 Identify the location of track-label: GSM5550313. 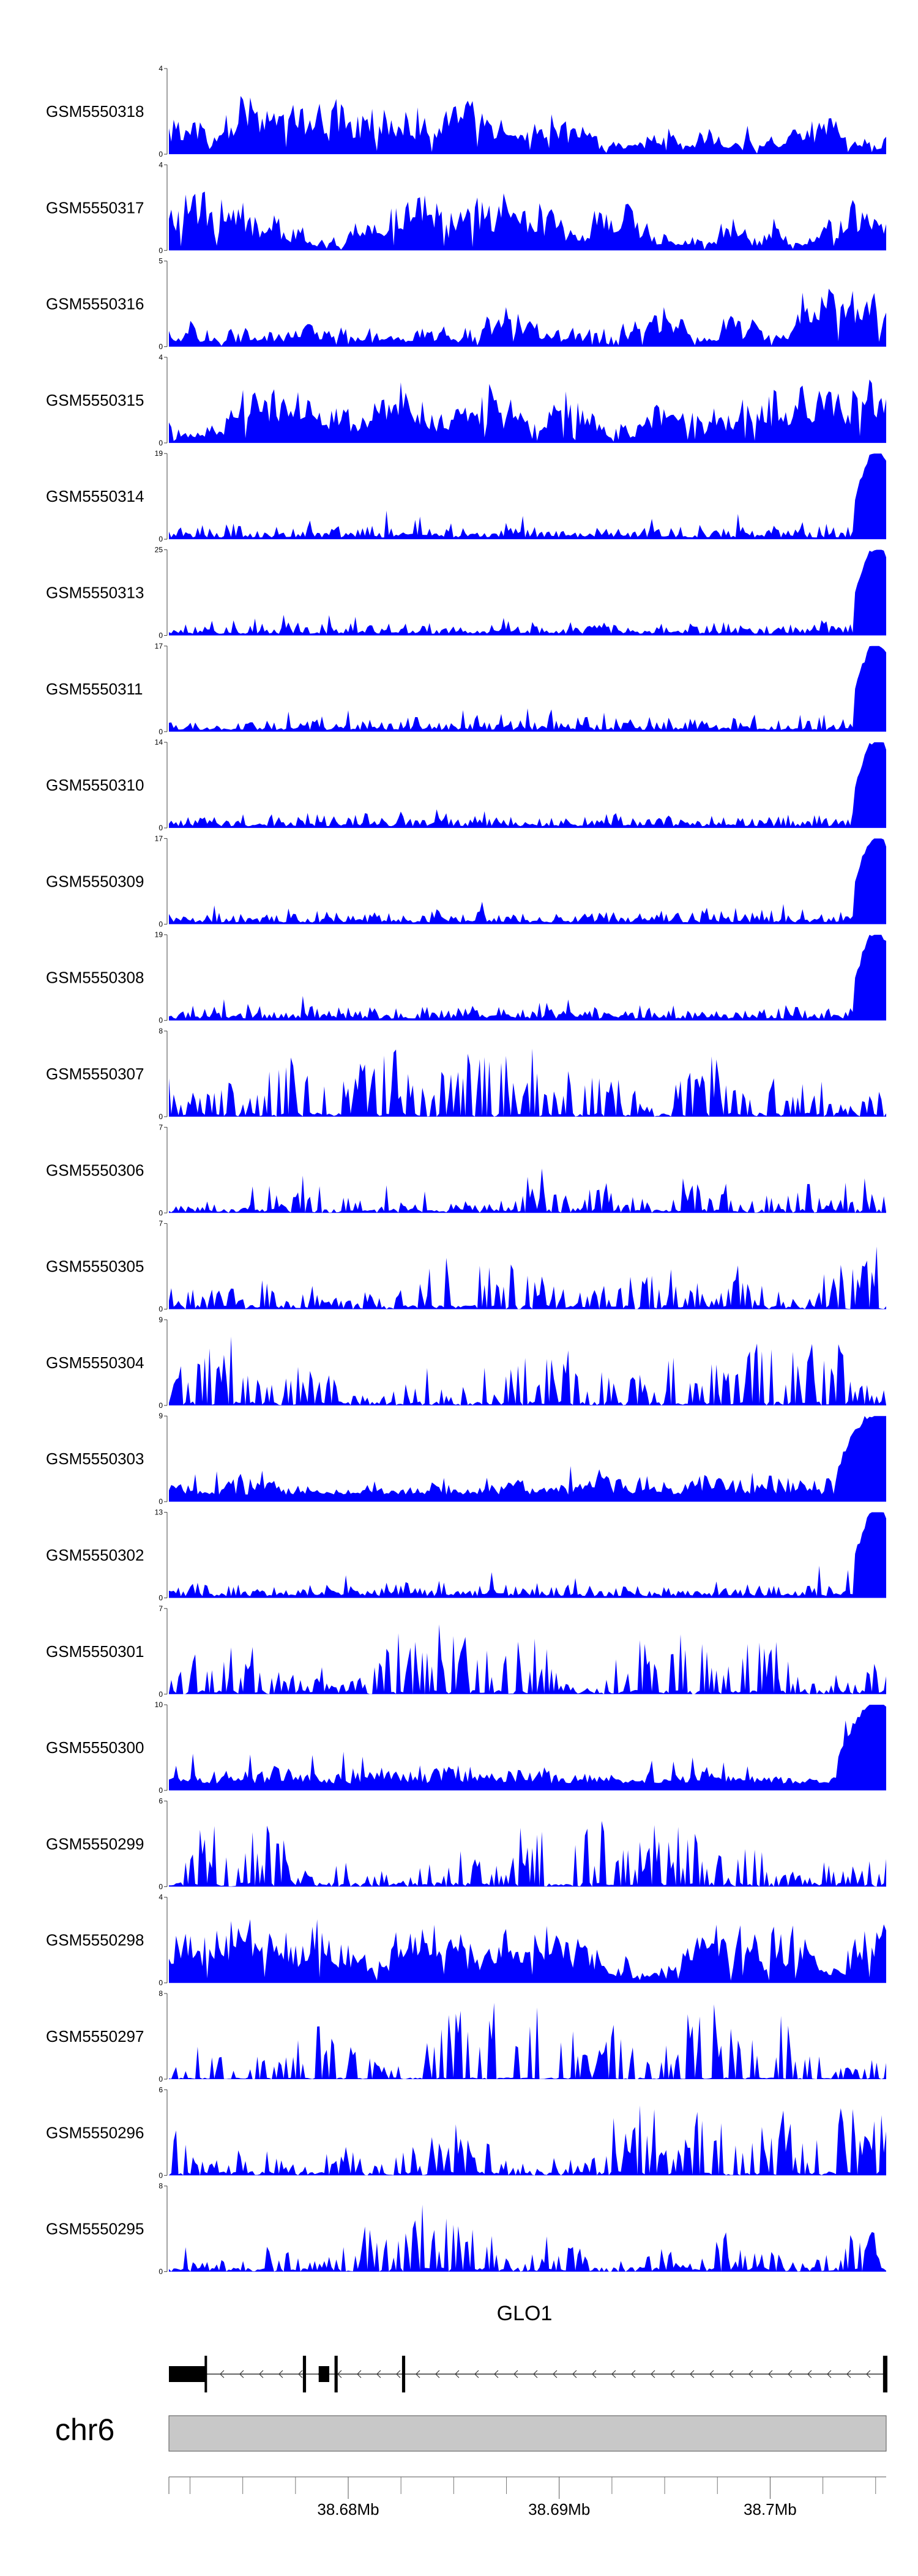
(95, 593).